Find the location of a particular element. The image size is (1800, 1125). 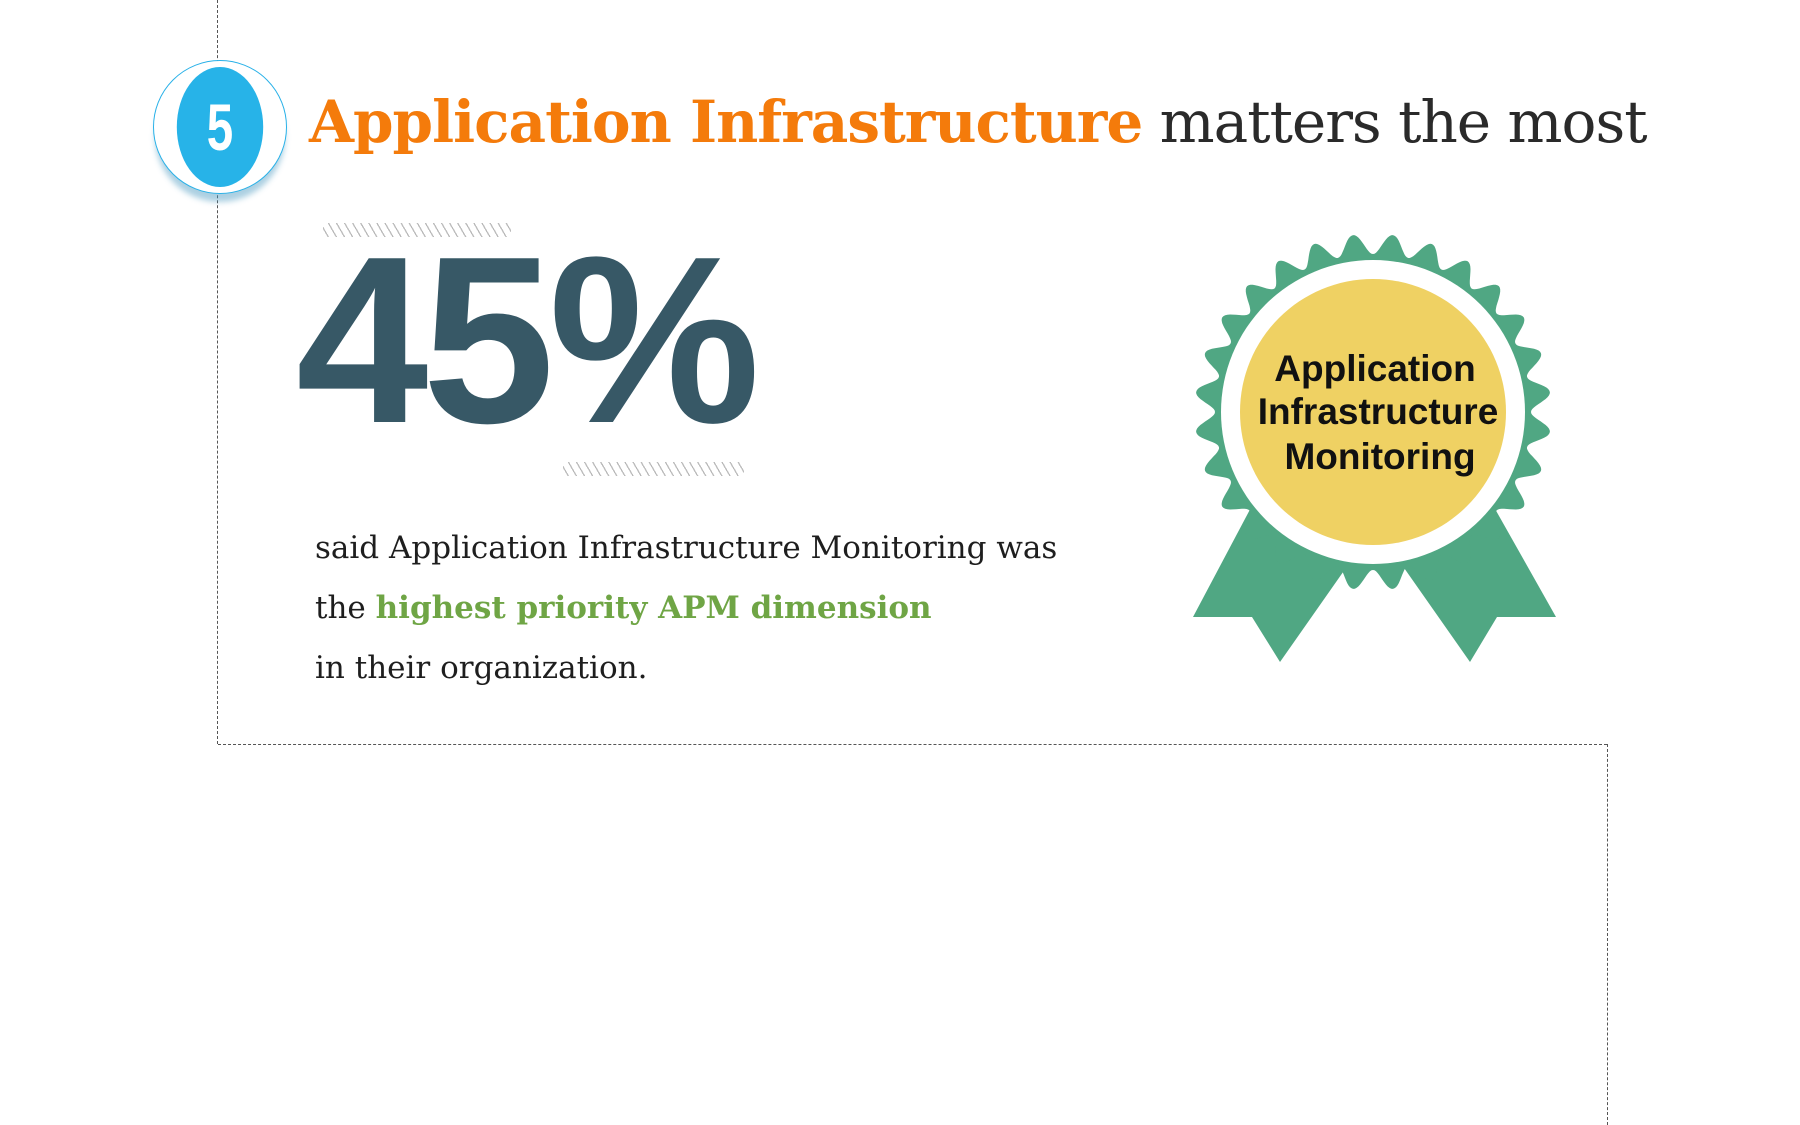

title-rest: matters the most is located at coordinates (1395, 122).